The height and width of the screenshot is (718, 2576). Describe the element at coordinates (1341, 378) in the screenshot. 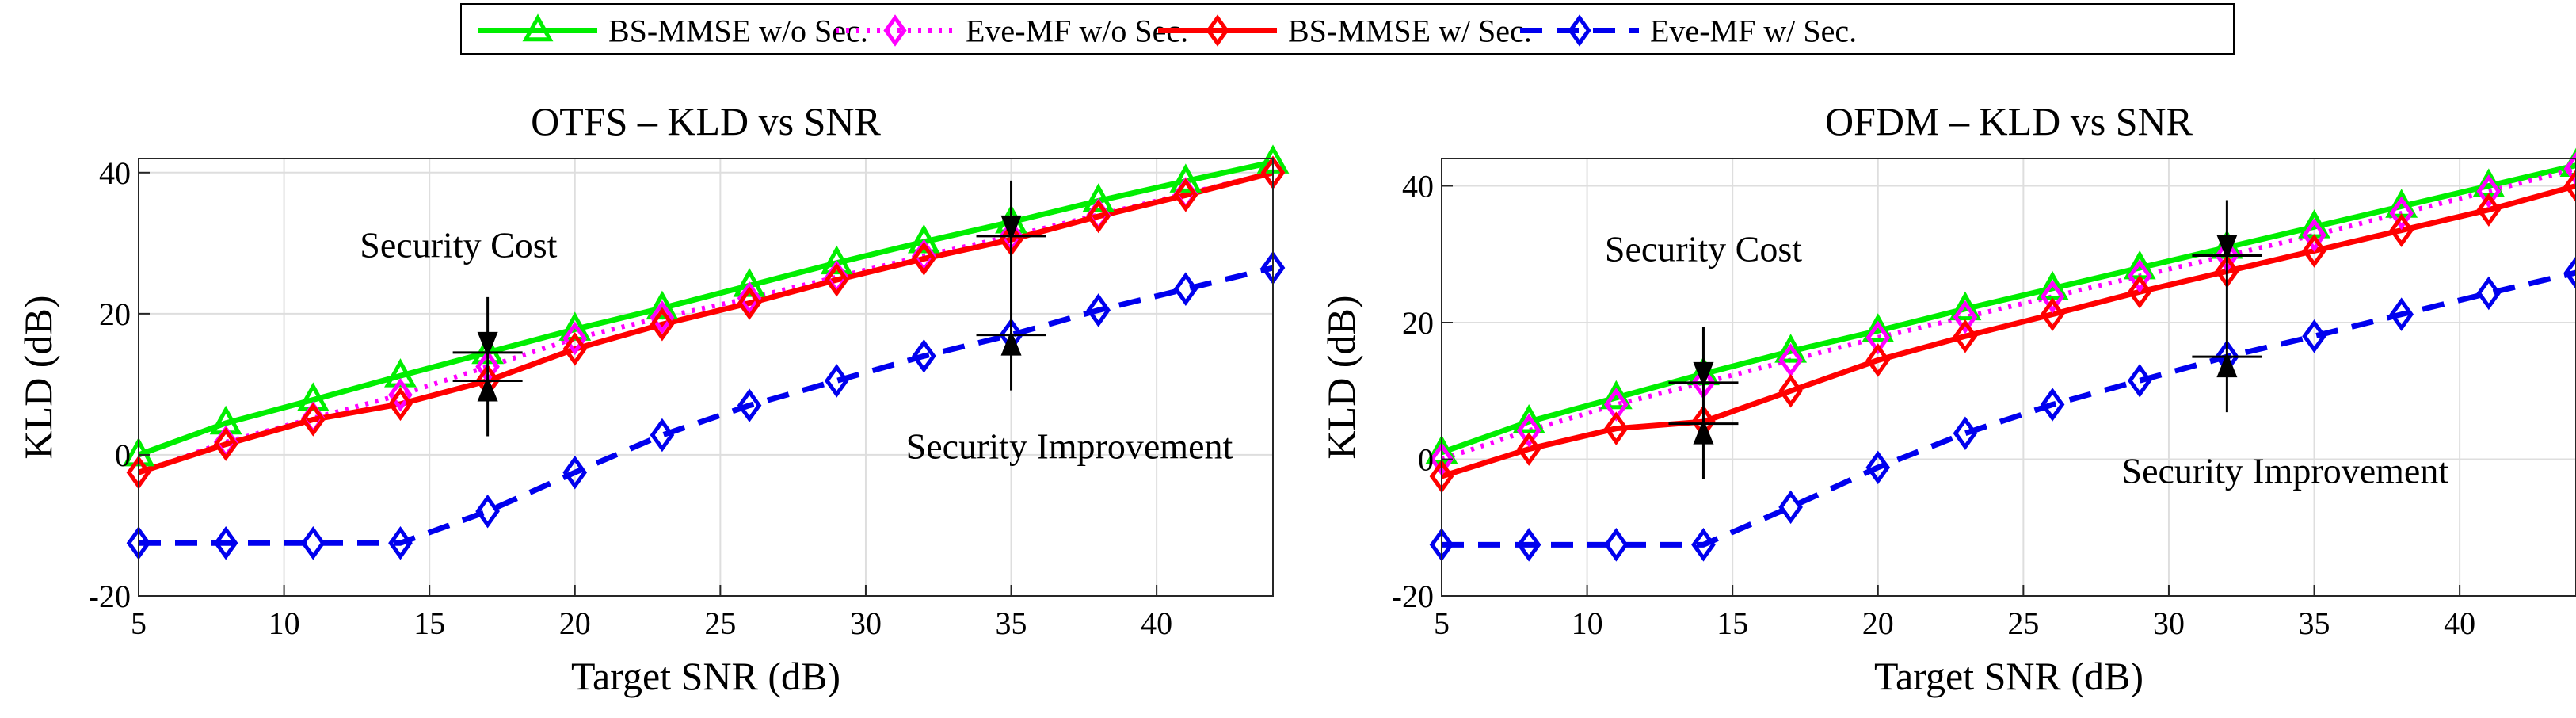

I see `y-axis-label: KLD (dB)` at that location.